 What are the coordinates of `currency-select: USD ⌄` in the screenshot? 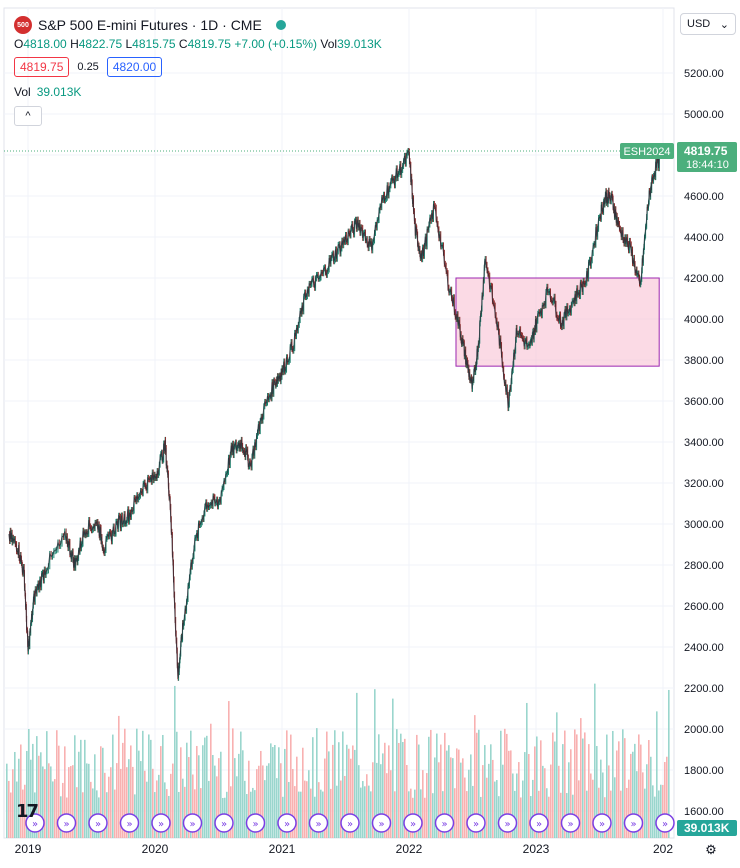 It's located at (708, 24).